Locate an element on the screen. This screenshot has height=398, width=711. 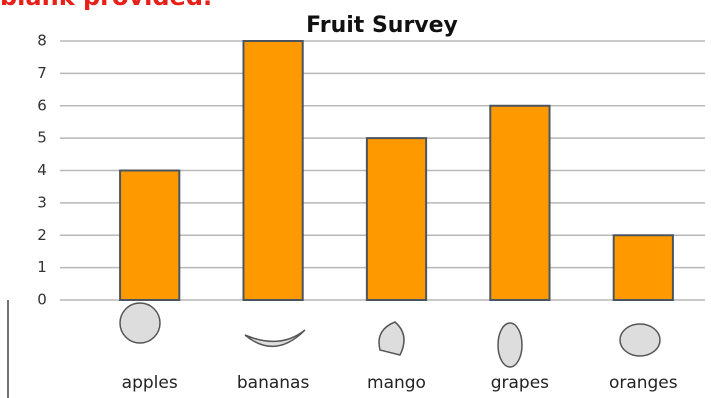
y-tick-label: 6 is located at coordinates (42, 105).